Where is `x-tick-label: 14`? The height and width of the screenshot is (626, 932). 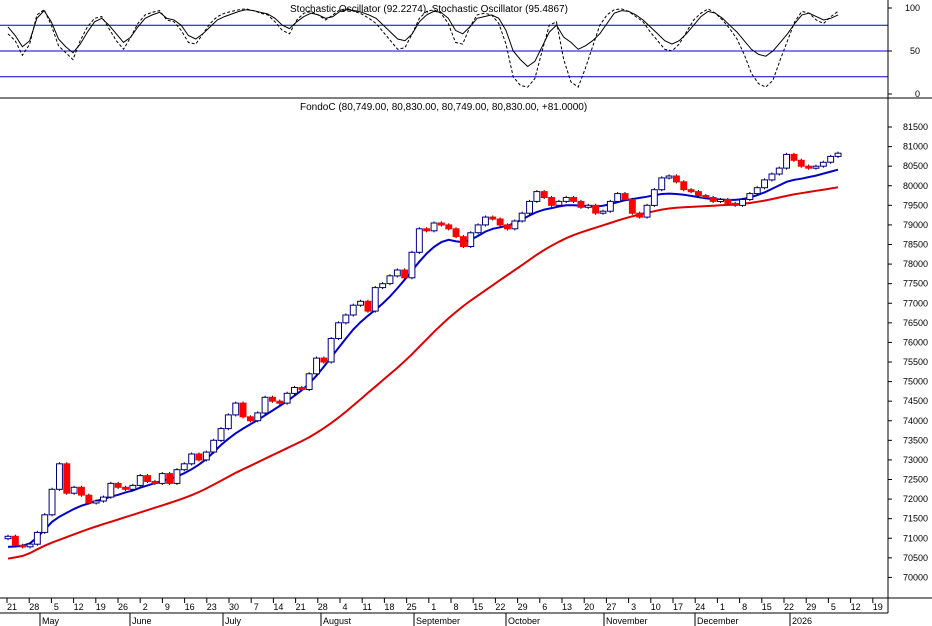 x-tick-label: 14 is located at coordinates (278, 607).